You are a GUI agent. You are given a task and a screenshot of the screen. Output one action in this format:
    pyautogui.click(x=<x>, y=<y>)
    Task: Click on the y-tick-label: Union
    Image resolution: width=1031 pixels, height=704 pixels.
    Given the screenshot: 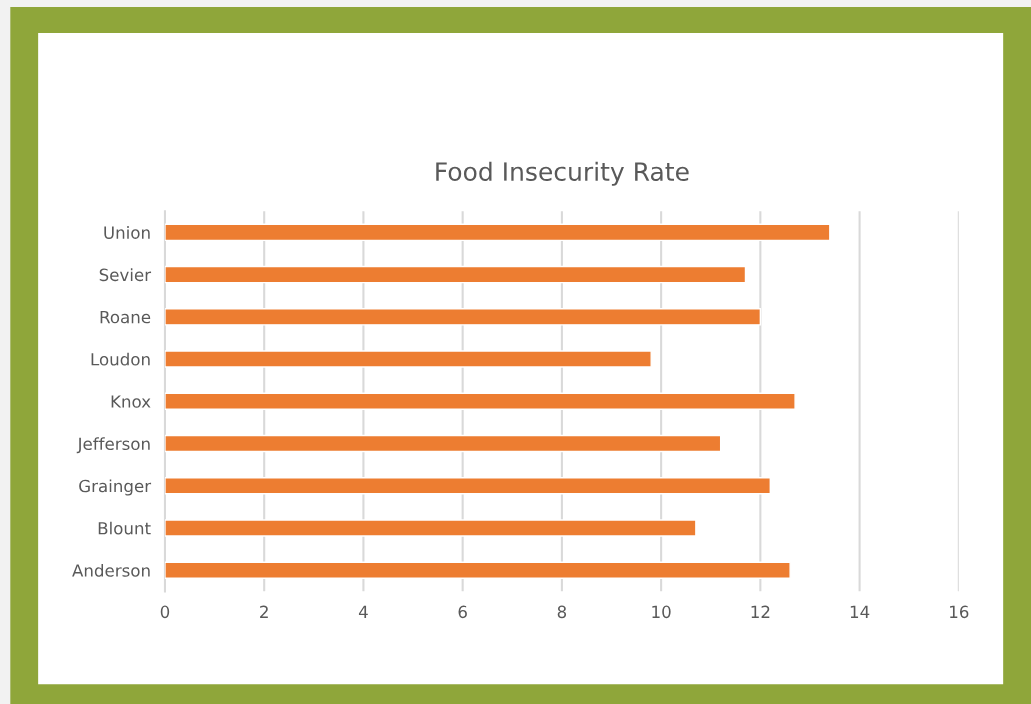 What is the action you would take?
    pyautogui.click(x=127, y=232)
    